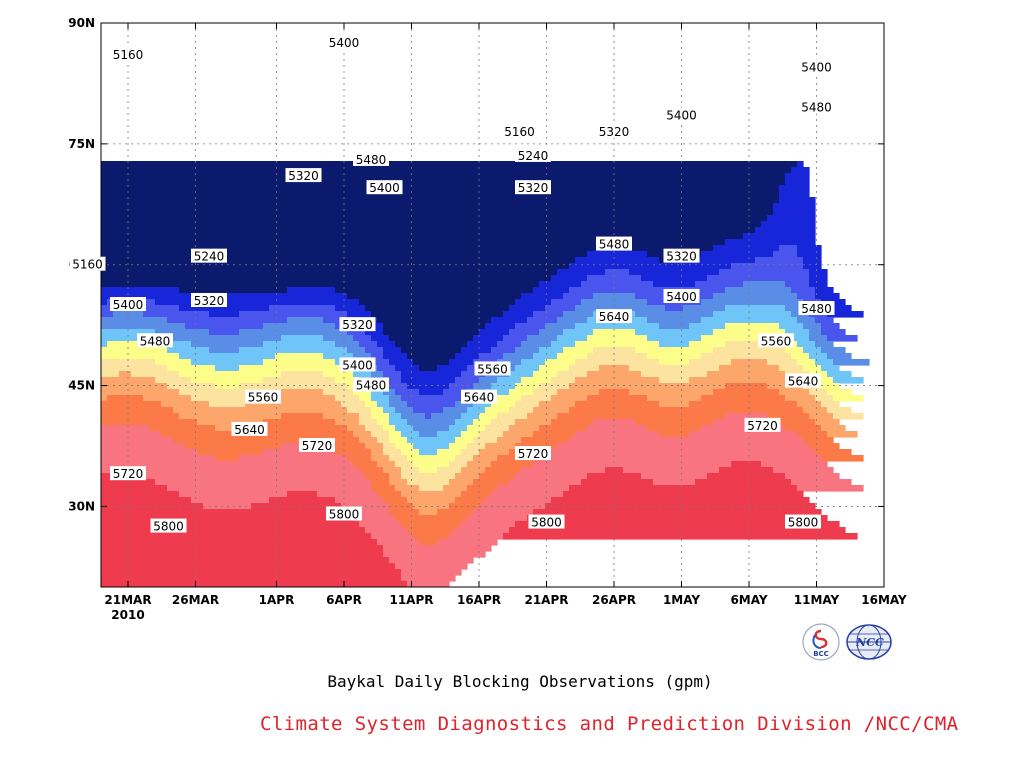 The height and width of the screenshot is (768, 1024). What do you see at coordinates (411, 600) in the screenshot?
I see `x-tick-label: 11APR` at bounding box center [411, 600].